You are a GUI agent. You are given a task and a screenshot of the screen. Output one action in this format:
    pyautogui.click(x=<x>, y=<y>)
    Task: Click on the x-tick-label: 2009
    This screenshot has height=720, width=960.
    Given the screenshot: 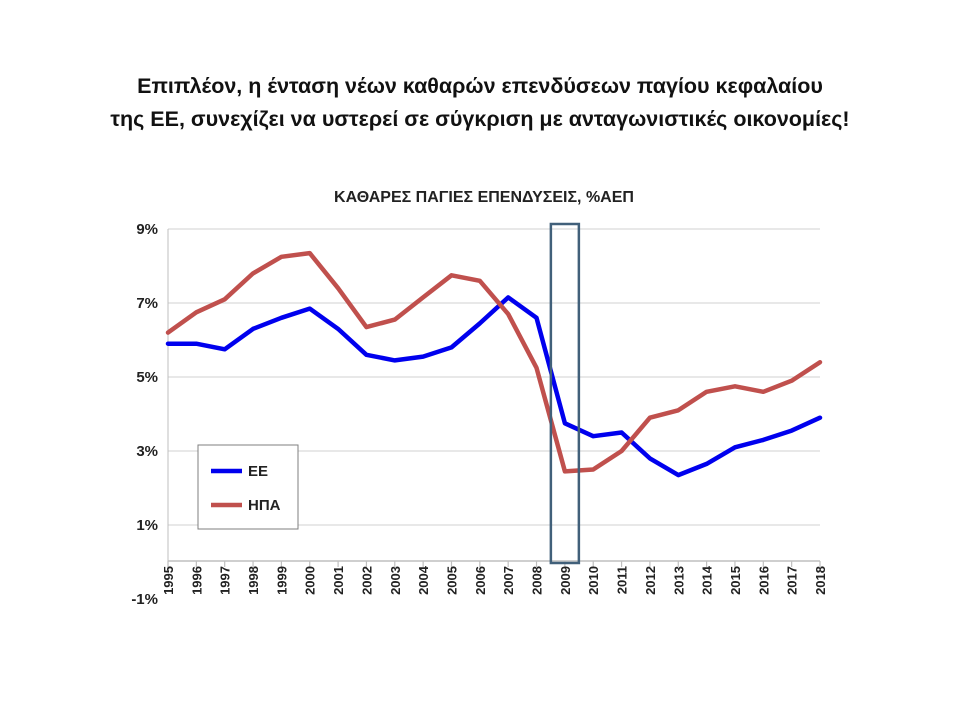 What is the action you would take?
    pyautogui.click(x=565, y=580)
    